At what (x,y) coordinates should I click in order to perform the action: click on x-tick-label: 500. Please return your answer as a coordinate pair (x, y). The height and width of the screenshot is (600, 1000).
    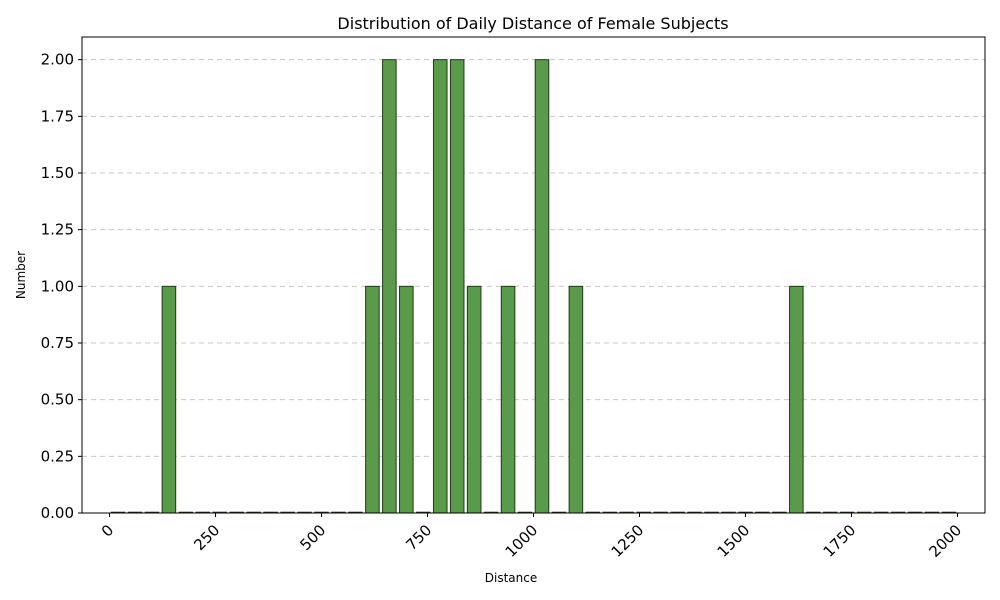
    Looking at the image, I should click on (312, 537).